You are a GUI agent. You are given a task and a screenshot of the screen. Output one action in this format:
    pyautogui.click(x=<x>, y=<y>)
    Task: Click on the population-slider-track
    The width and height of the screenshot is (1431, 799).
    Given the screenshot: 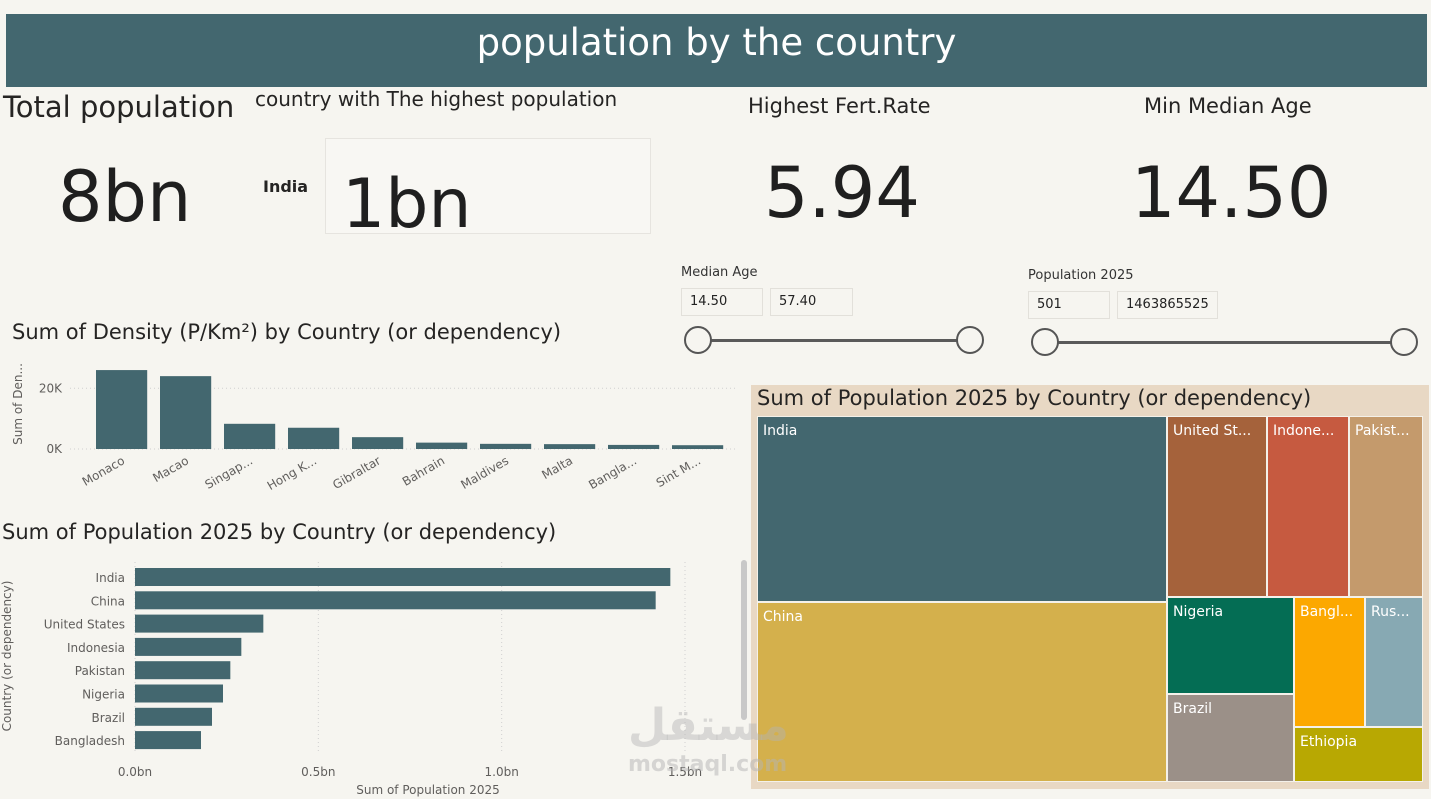 What is the action you would take?
    pyautogui.click(x=1224, y=342)
    